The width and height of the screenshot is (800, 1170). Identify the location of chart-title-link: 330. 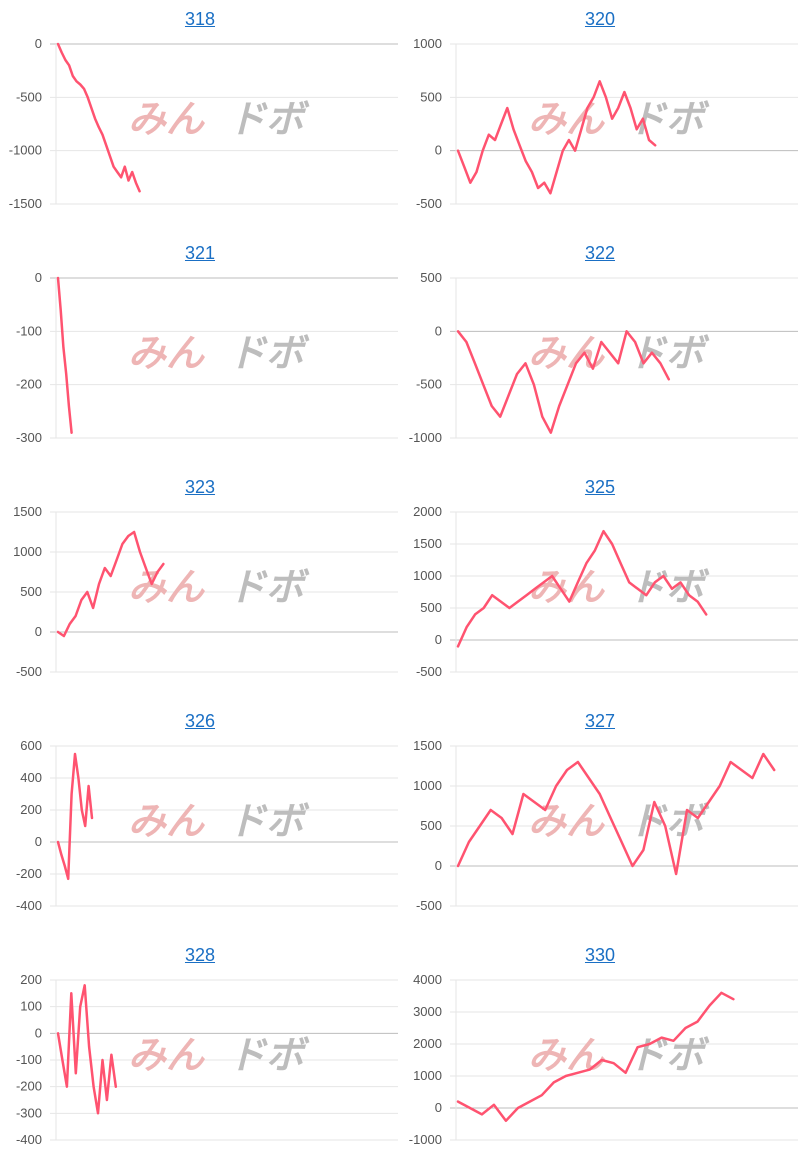
(600, 955).